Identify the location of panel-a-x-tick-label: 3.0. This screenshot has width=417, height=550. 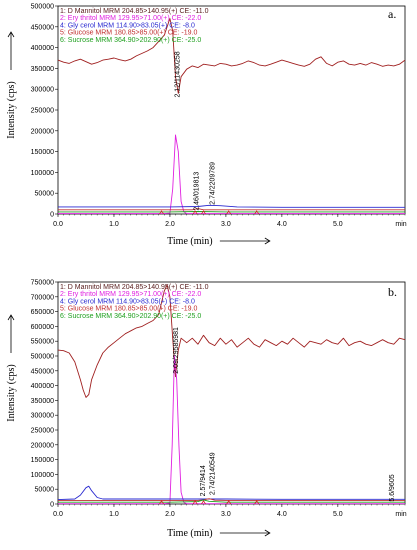
(226, 224).